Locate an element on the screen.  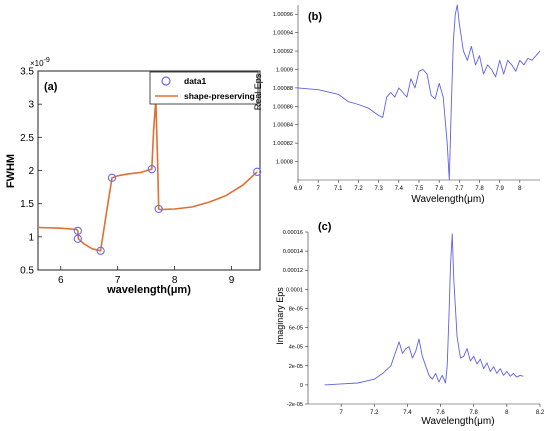
panel-a-legend: data1 shape-preserving is located at coordinates (204, 88).